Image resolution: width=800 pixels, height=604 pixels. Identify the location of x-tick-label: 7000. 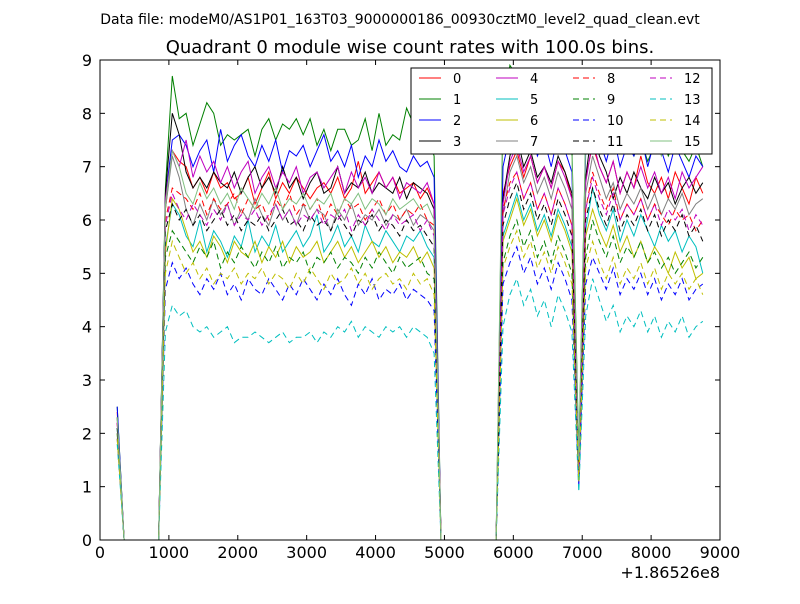
(582, 552).